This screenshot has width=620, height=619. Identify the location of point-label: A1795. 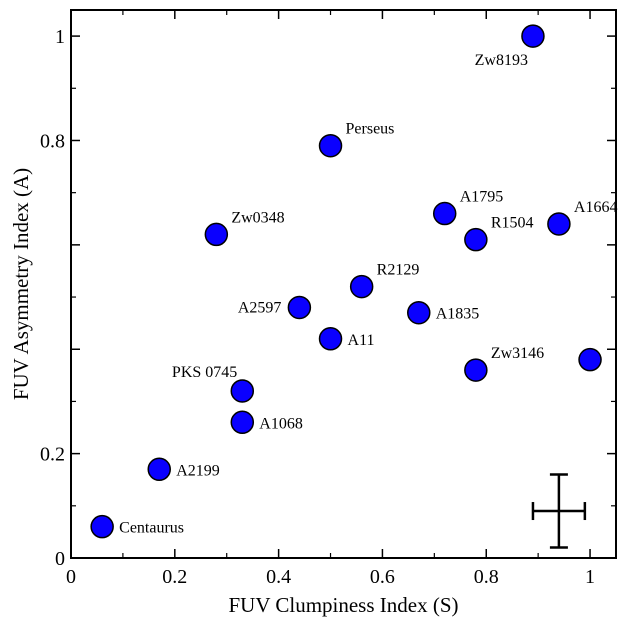
(482, 197).